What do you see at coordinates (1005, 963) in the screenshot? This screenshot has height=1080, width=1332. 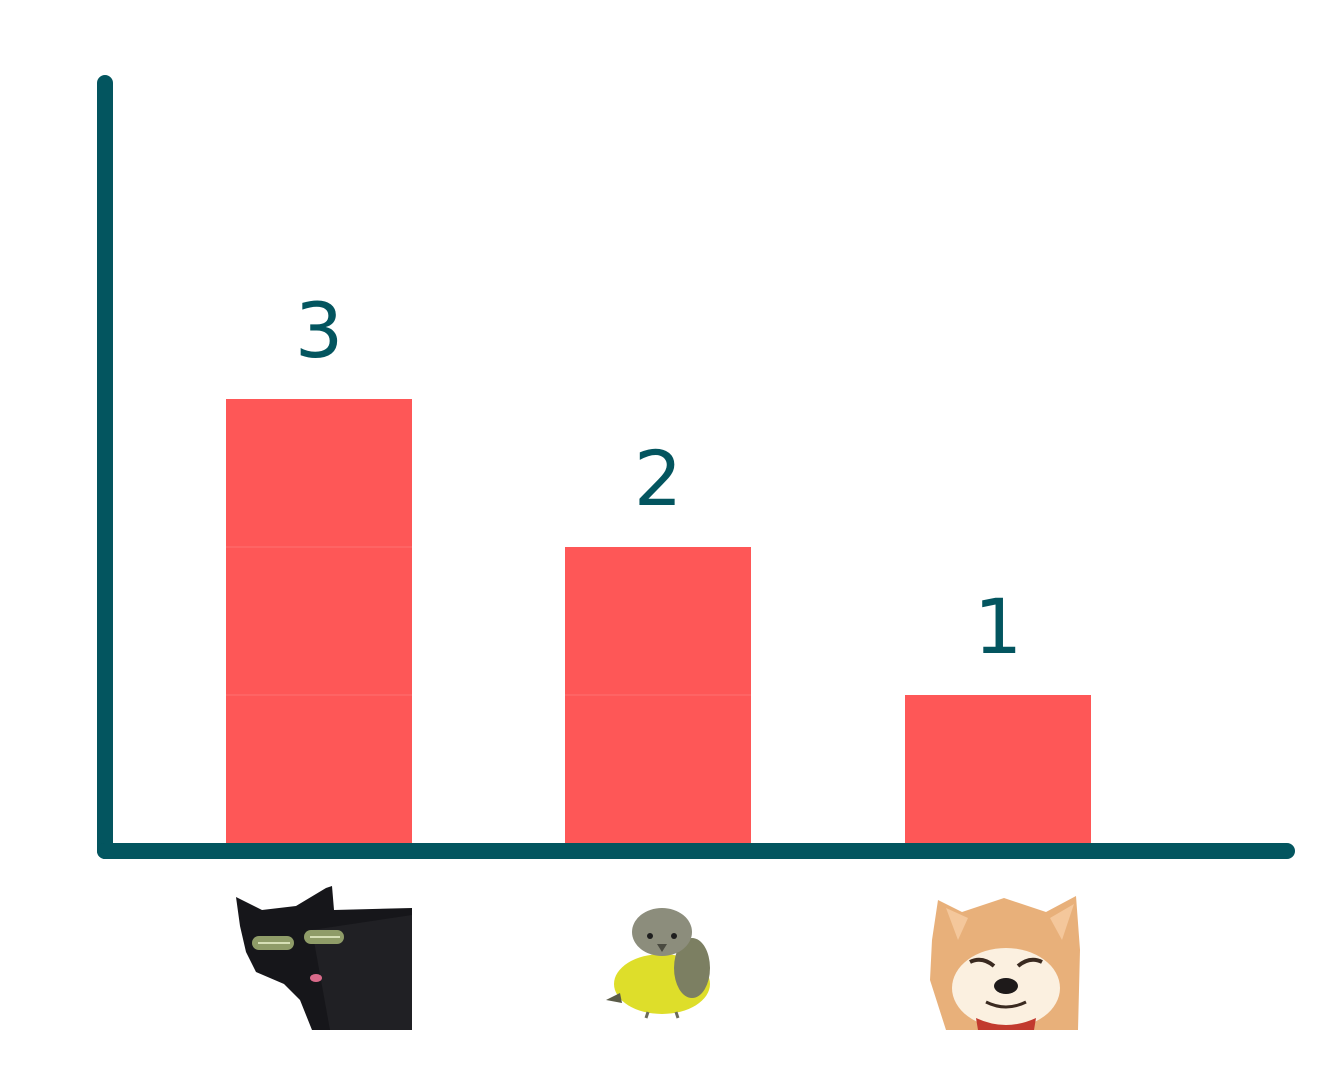 I see `dog-icon` at bounding box center [1005, 963].